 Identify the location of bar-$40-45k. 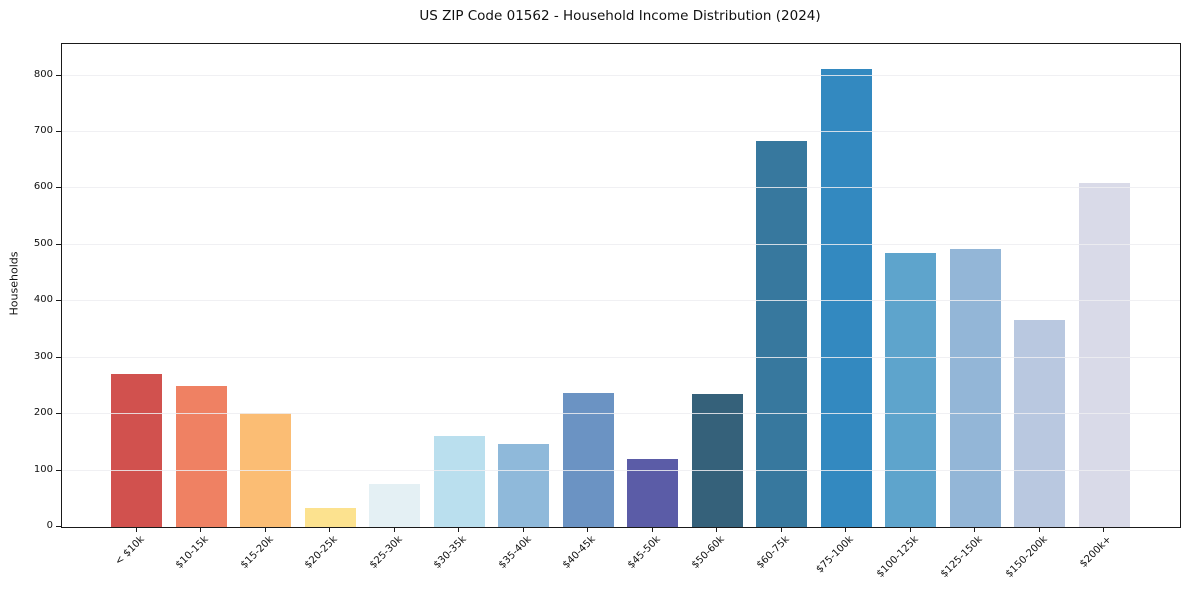
(588, 459).